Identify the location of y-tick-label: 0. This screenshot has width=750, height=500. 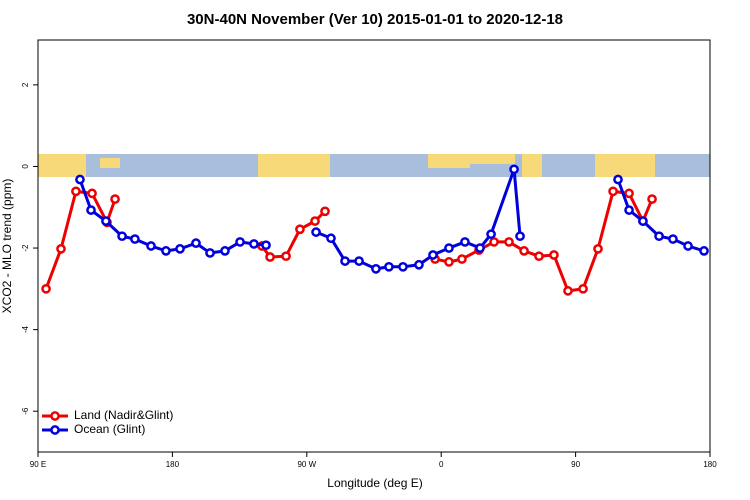
(25, 166).